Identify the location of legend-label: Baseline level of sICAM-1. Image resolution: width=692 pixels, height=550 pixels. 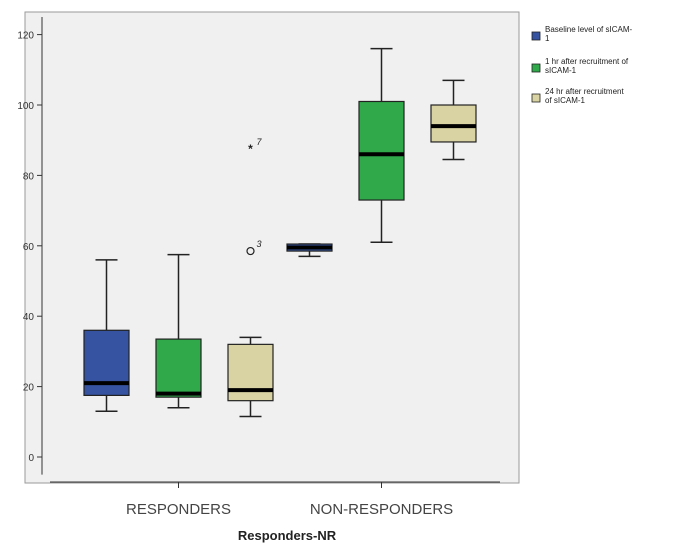
(588, 34).